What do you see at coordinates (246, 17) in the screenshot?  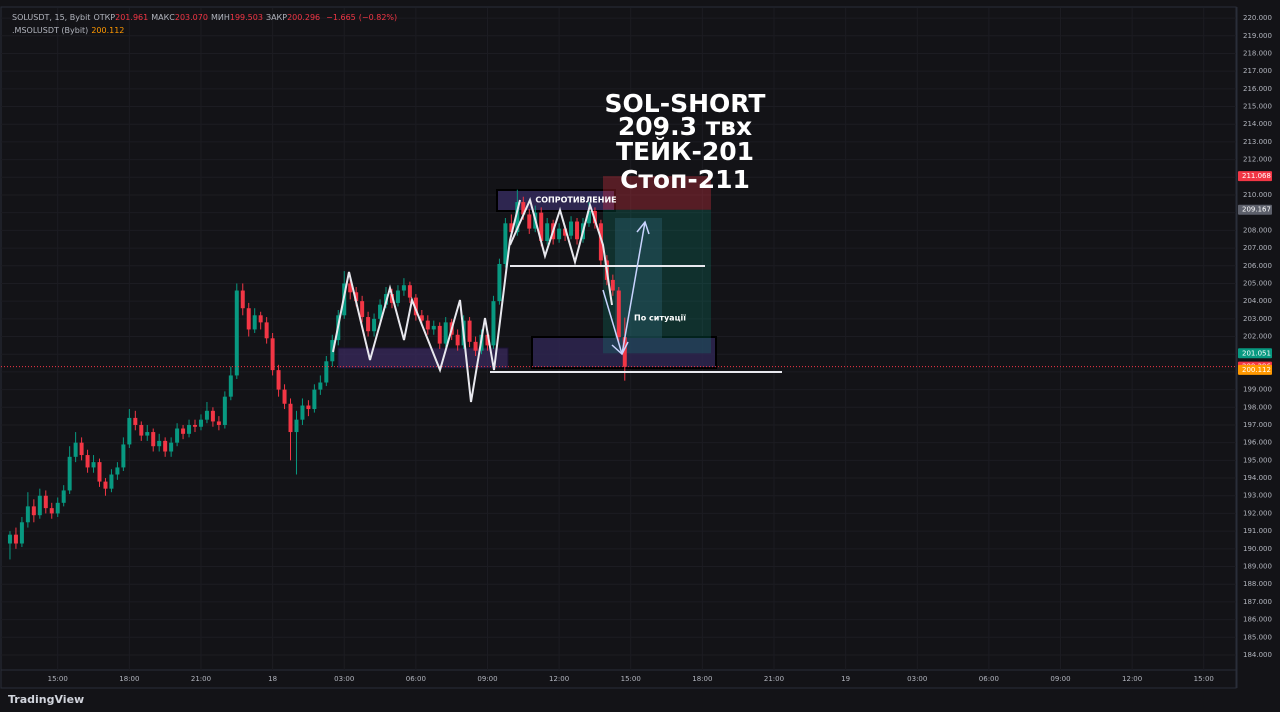 I see `ohlc-value: 199.503` at bounding box center [246, 17].